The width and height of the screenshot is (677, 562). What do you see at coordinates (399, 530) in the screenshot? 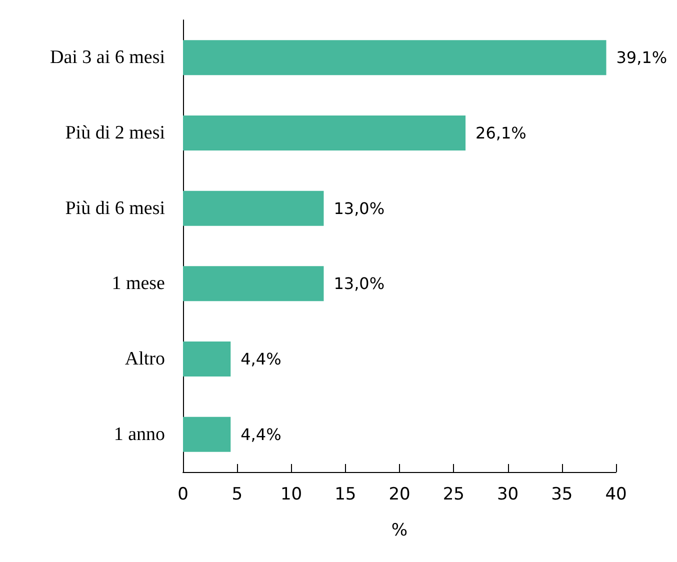
I see `x-axis-title: %` at bounding box center [399, 530].